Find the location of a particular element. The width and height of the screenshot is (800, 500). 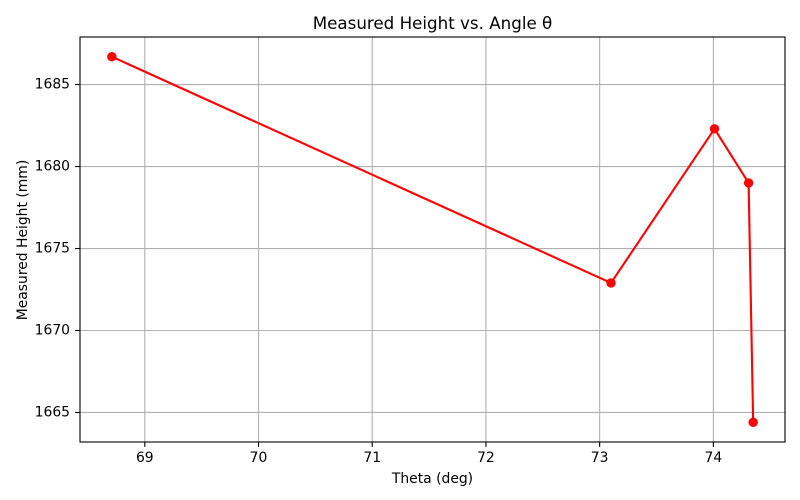

x-tick-label: 71 is located at coordinates (372, 458).